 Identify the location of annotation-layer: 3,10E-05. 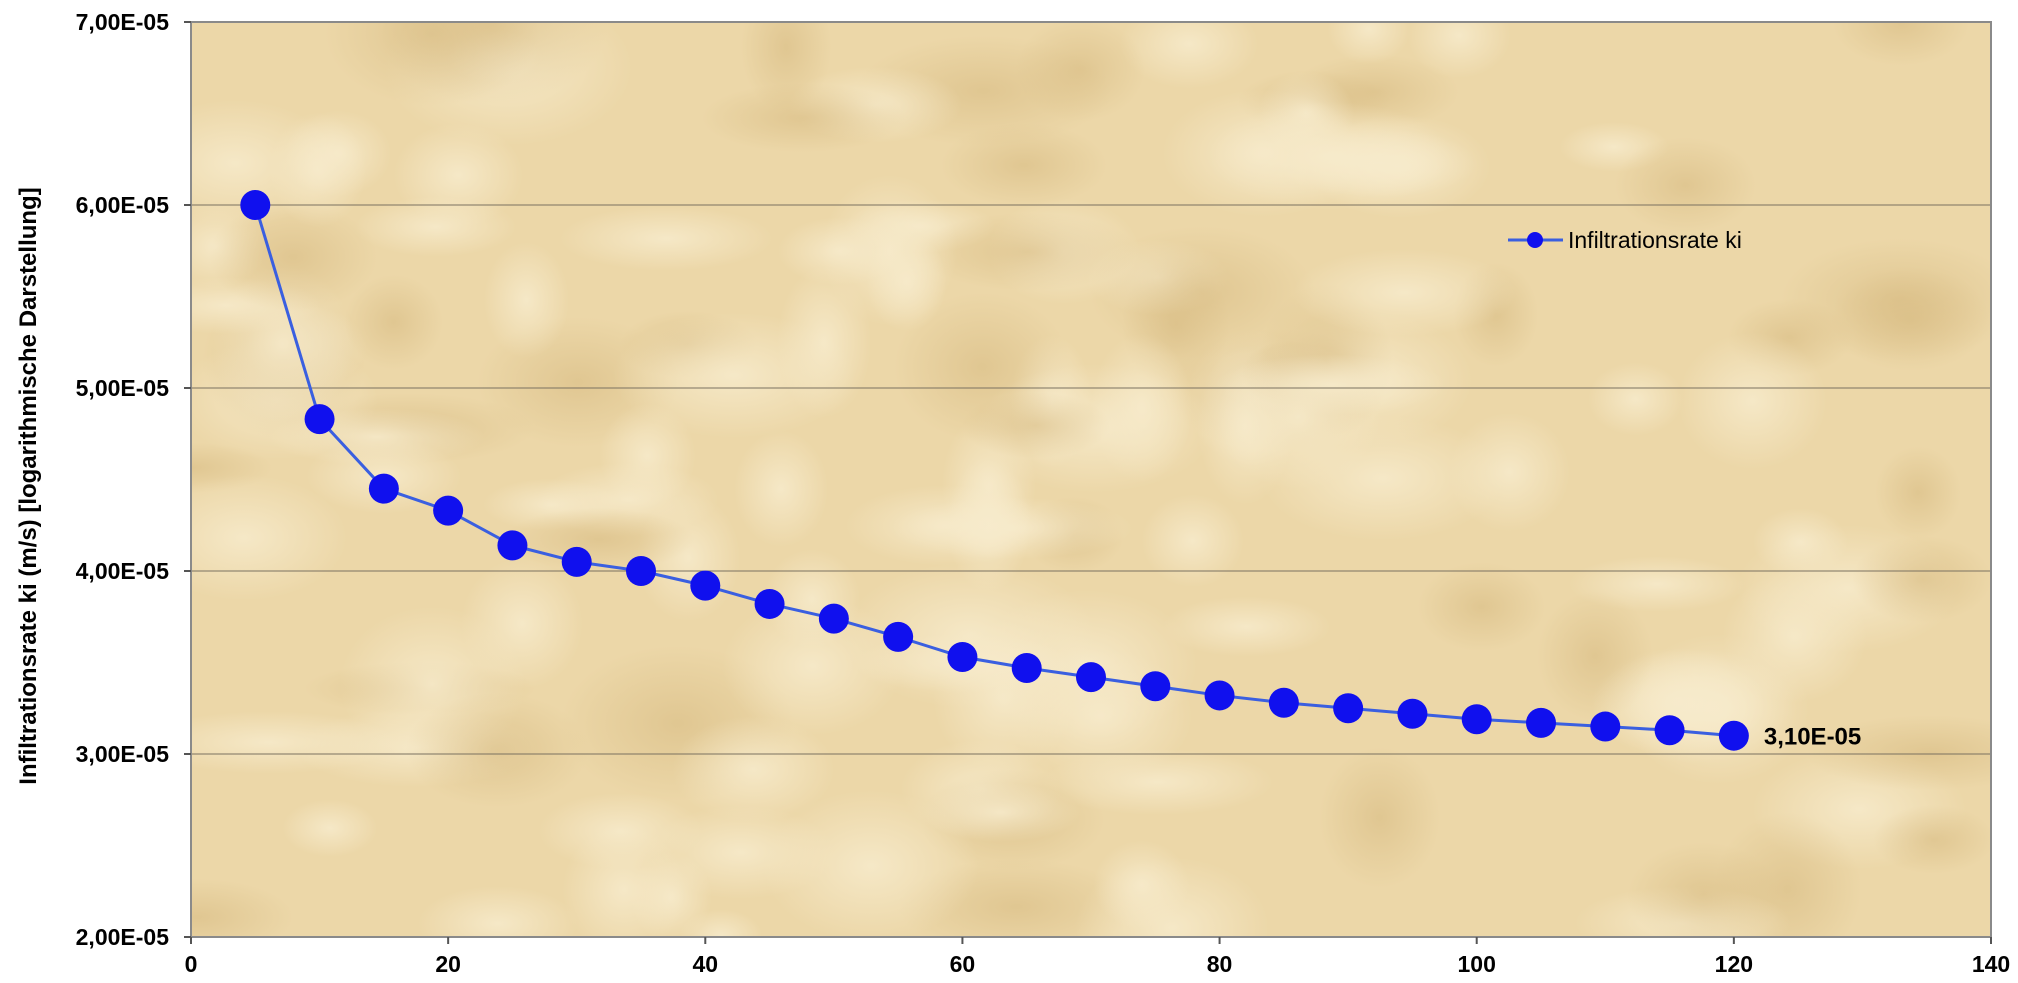
(1812, 737).